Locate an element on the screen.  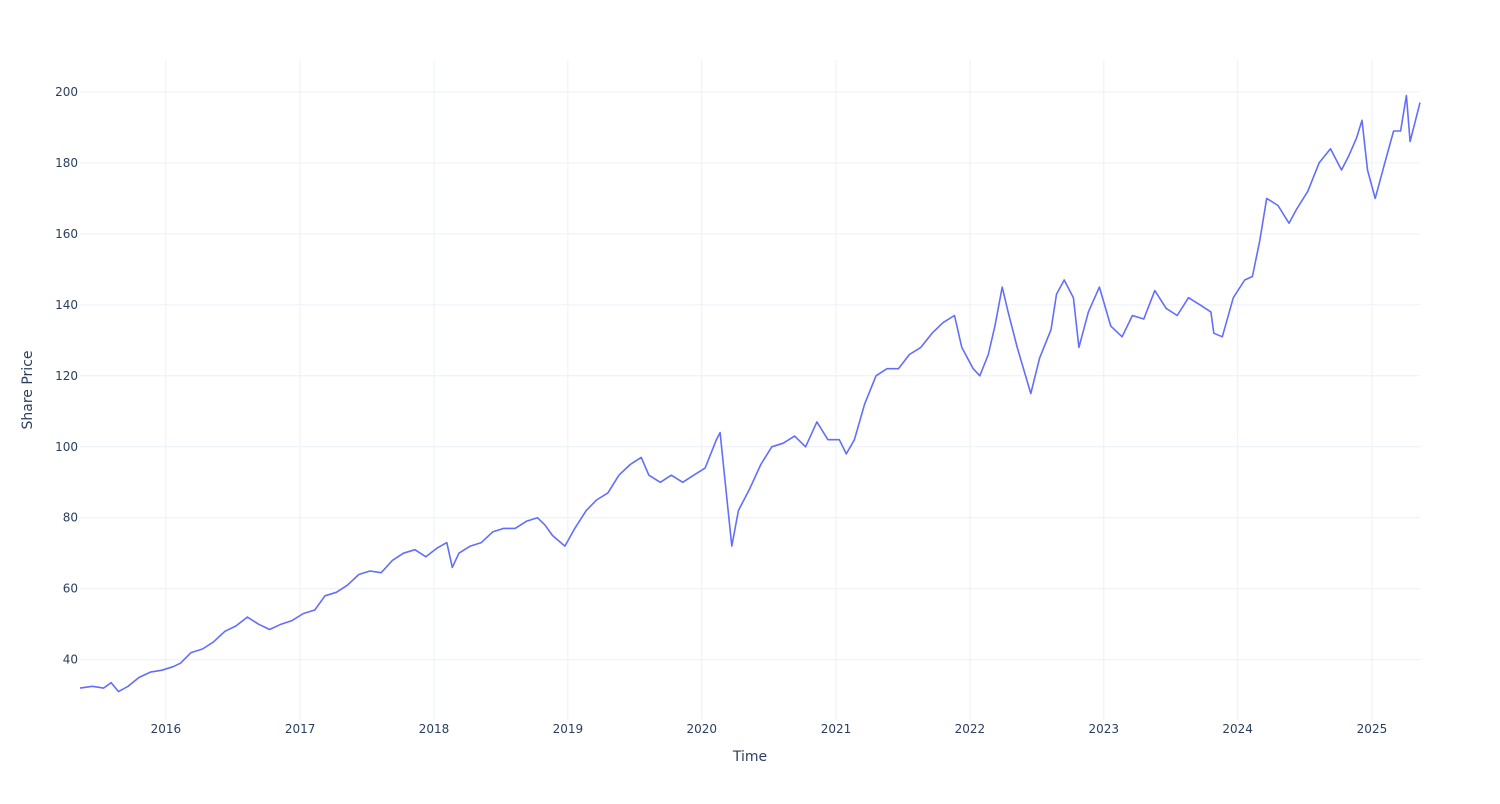
x-axis-title: Time is located at coordinates (749, 757).